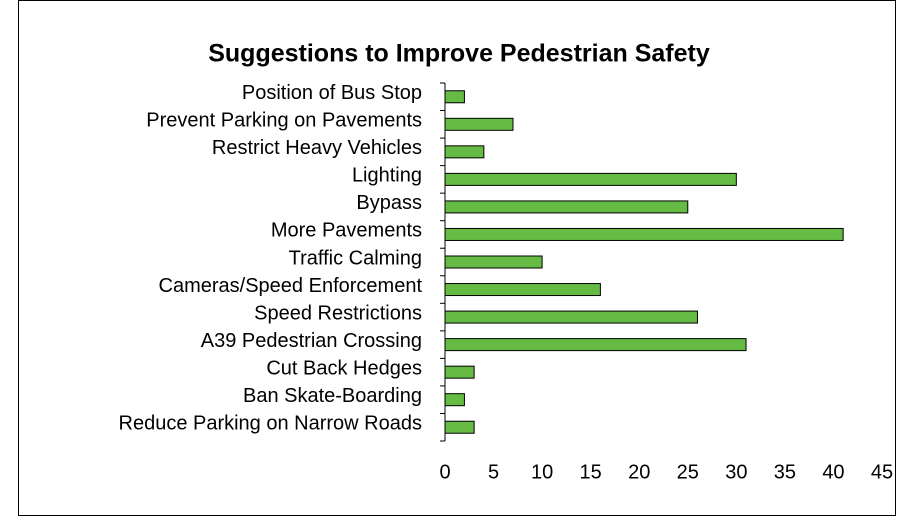 This screenshot has width=897, height=517. I want to click on y-tick-label: Bypass, so click(389, 203).